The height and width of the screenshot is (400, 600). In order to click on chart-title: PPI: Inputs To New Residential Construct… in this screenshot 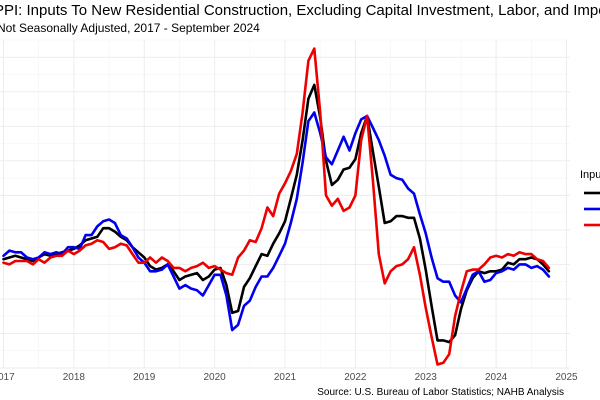, I will do `click(300, 10)`.